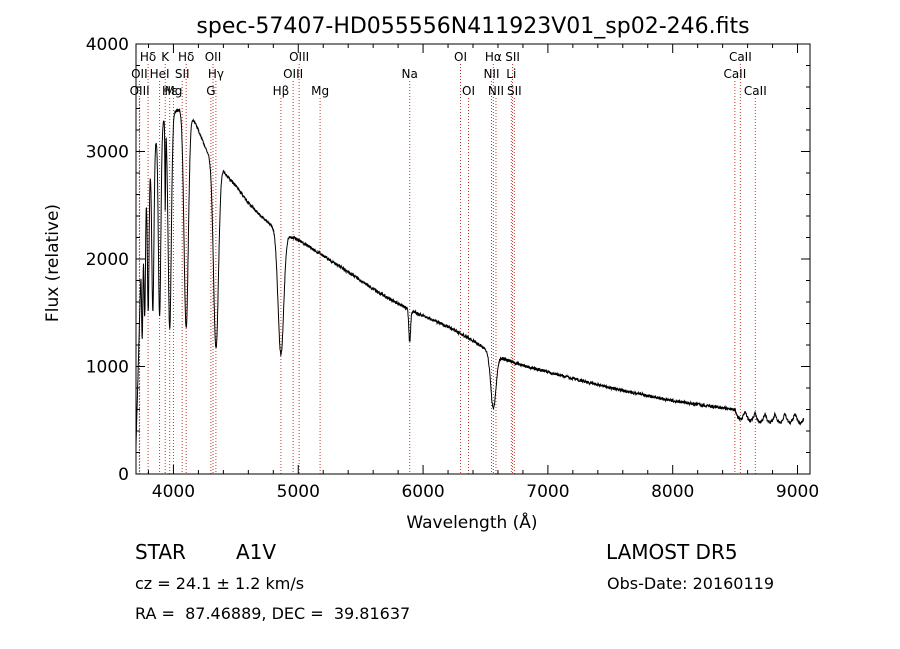  Describe the element at coordinates (422, 492) in the screenshot. I see `x-tick-label: 6000` at that location.